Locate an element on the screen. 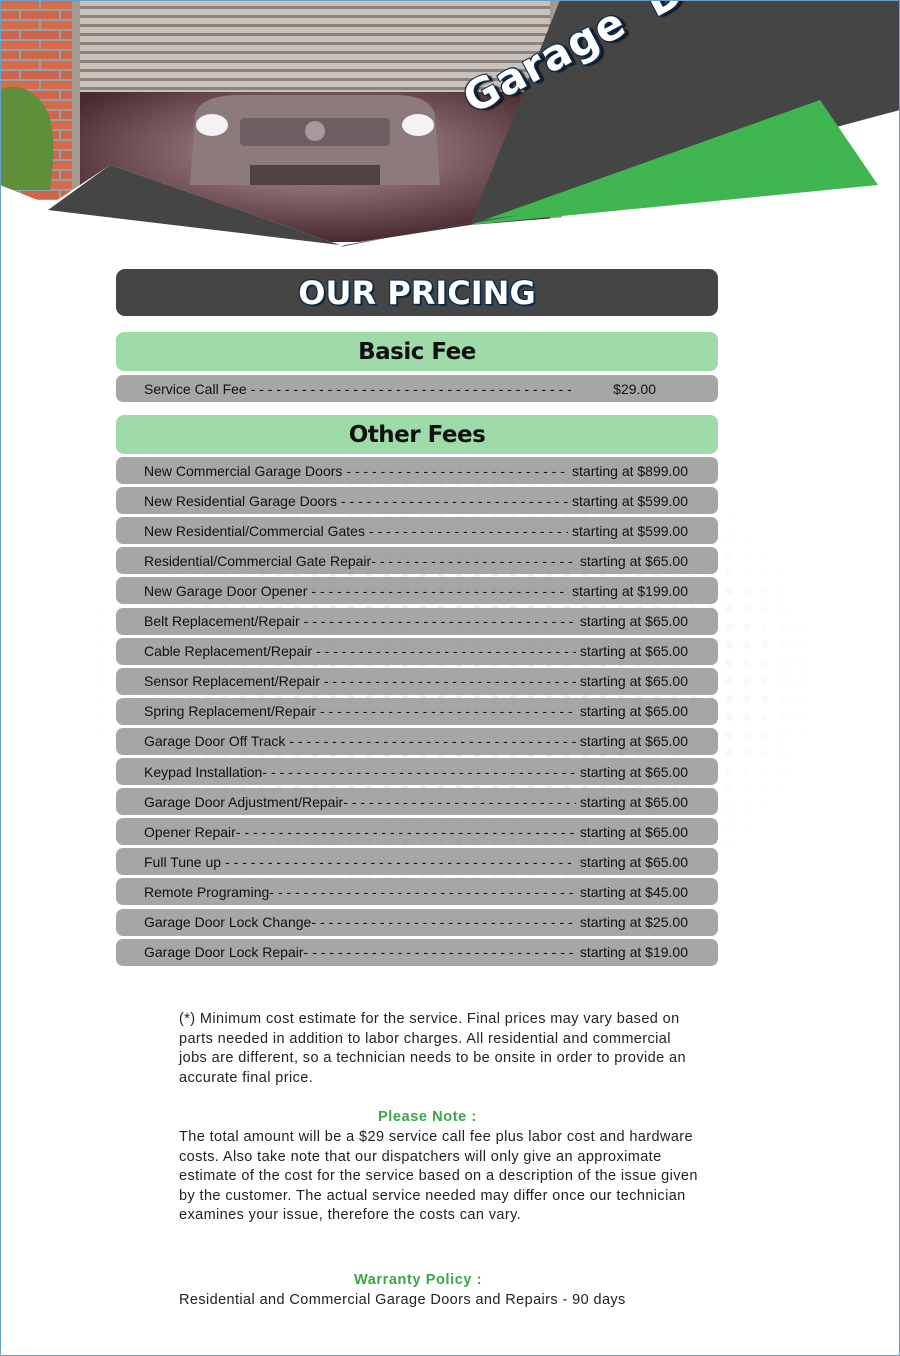 The height and width of the screenshot is (1356, 900). price-row-service-call: Service Call Fee $29.00 is located at coordinates (417, 388).